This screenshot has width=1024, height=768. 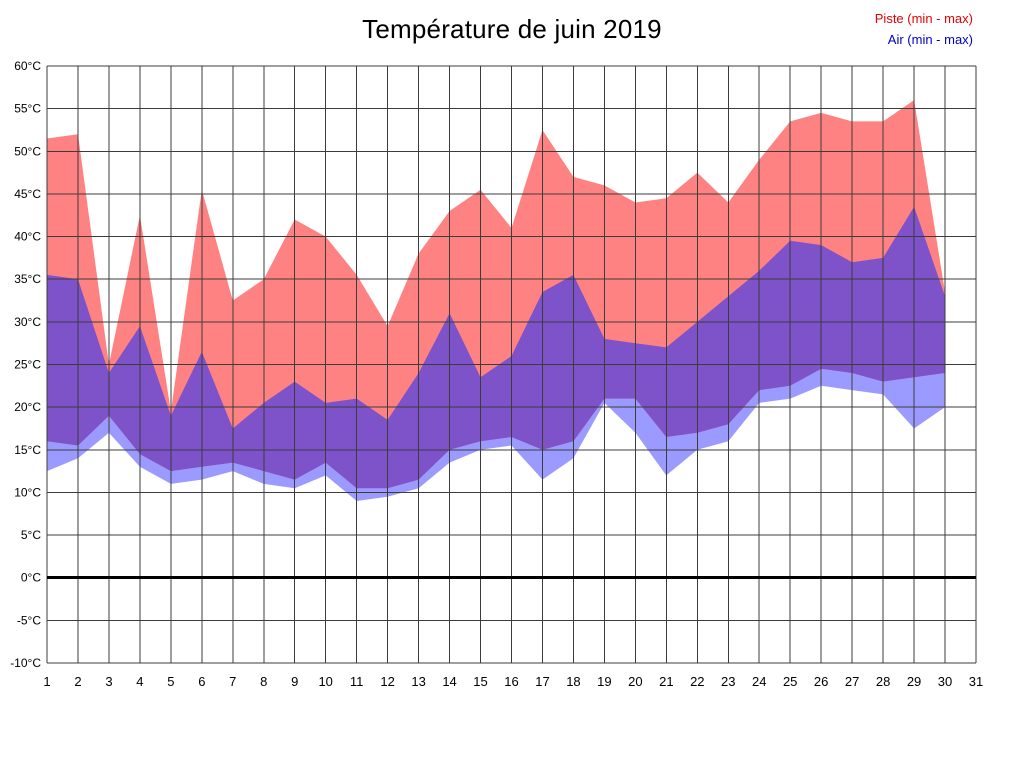 I want to click on x-axis-label: 27, so click(x=852, y=681).